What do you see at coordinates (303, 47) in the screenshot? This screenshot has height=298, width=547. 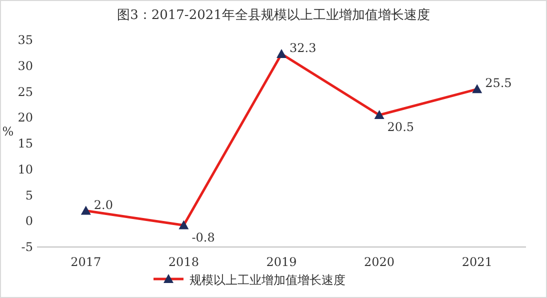 I see `data-label: 32.3` at bounding box center [303, 47].